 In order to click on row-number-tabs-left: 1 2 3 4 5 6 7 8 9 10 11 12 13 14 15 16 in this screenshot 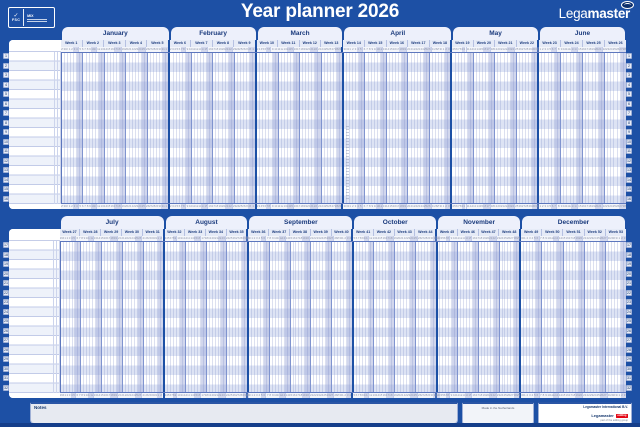, I will do `click(6, 117)`.